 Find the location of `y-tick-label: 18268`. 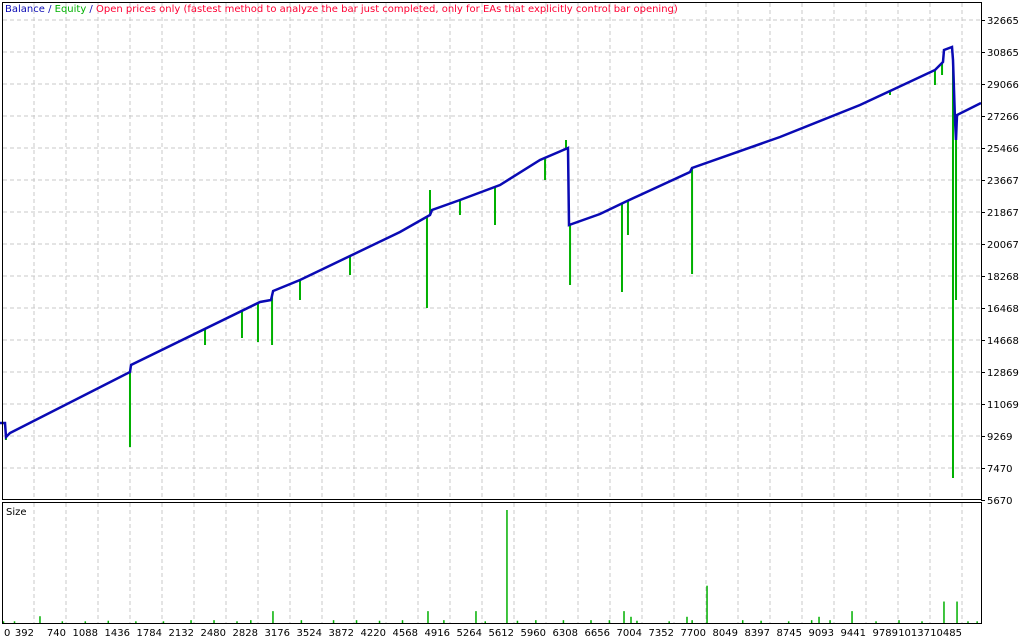

y-tick-label: 18268 is located at coordinates (1003, 277).